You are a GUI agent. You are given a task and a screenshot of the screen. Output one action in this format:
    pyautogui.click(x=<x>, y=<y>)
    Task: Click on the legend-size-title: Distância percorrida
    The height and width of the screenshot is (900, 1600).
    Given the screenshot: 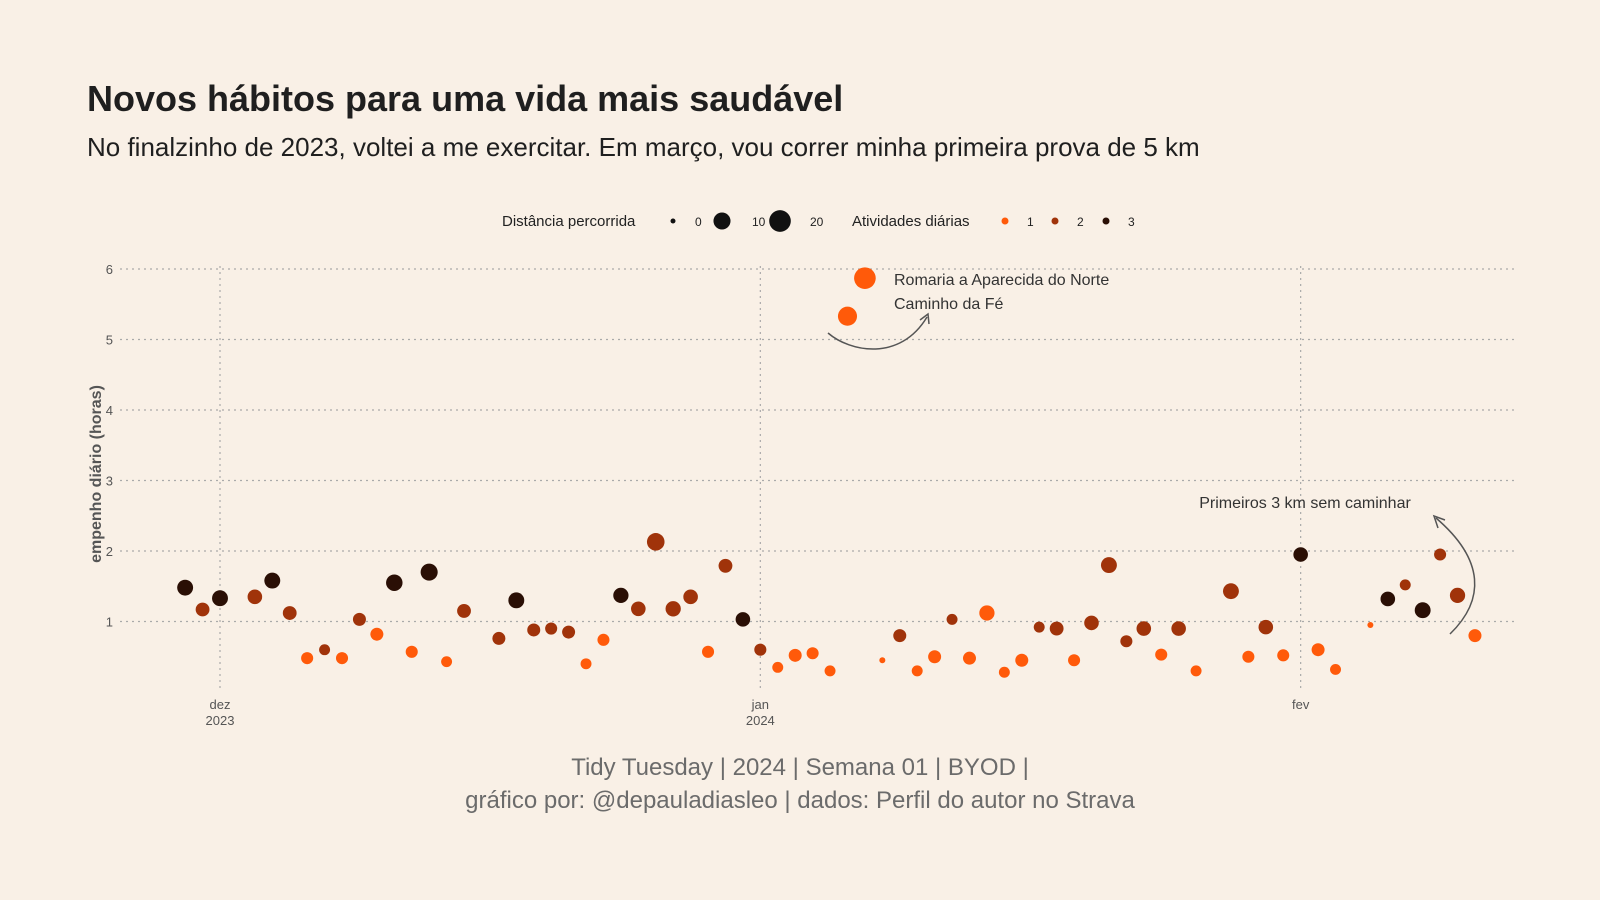 What is the action you would take?
    pyautogui.click(x=569, y=221)
    